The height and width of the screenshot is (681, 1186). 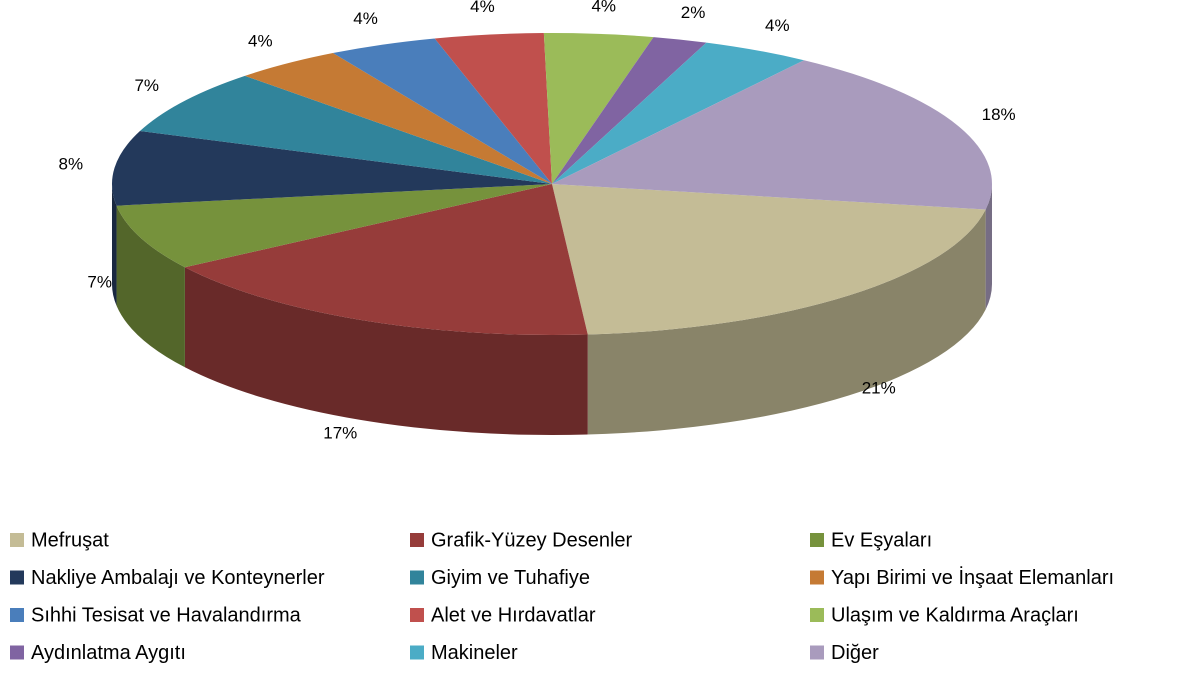 I want to click on legend-label: Giyim ve Tuhafiye, so click(x=510, y=578).